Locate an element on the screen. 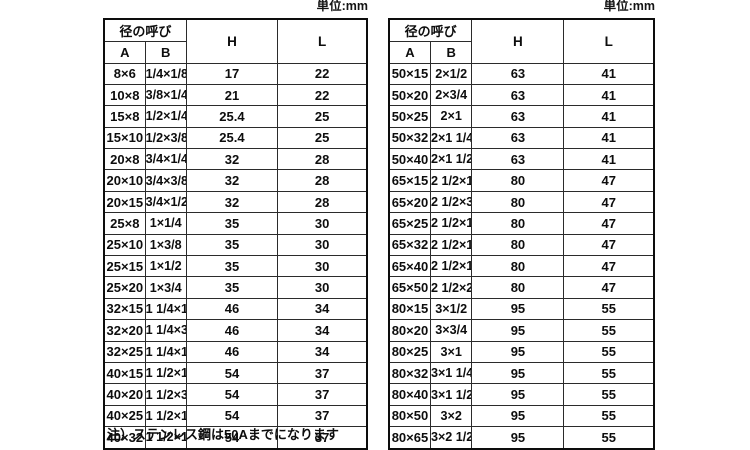  table-row: 25×10 1×3/8 35 30 is located at coordinates (235, 245).